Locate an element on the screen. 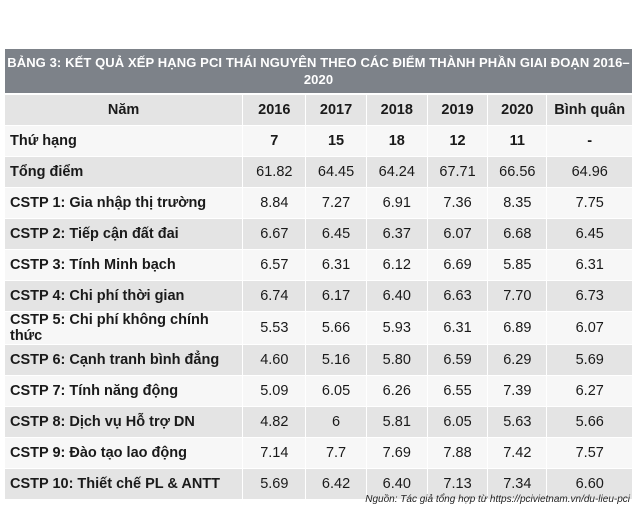 This screenshot has height=513, width=637. table-cell: 67.71 is located at coordinates (458, 172).